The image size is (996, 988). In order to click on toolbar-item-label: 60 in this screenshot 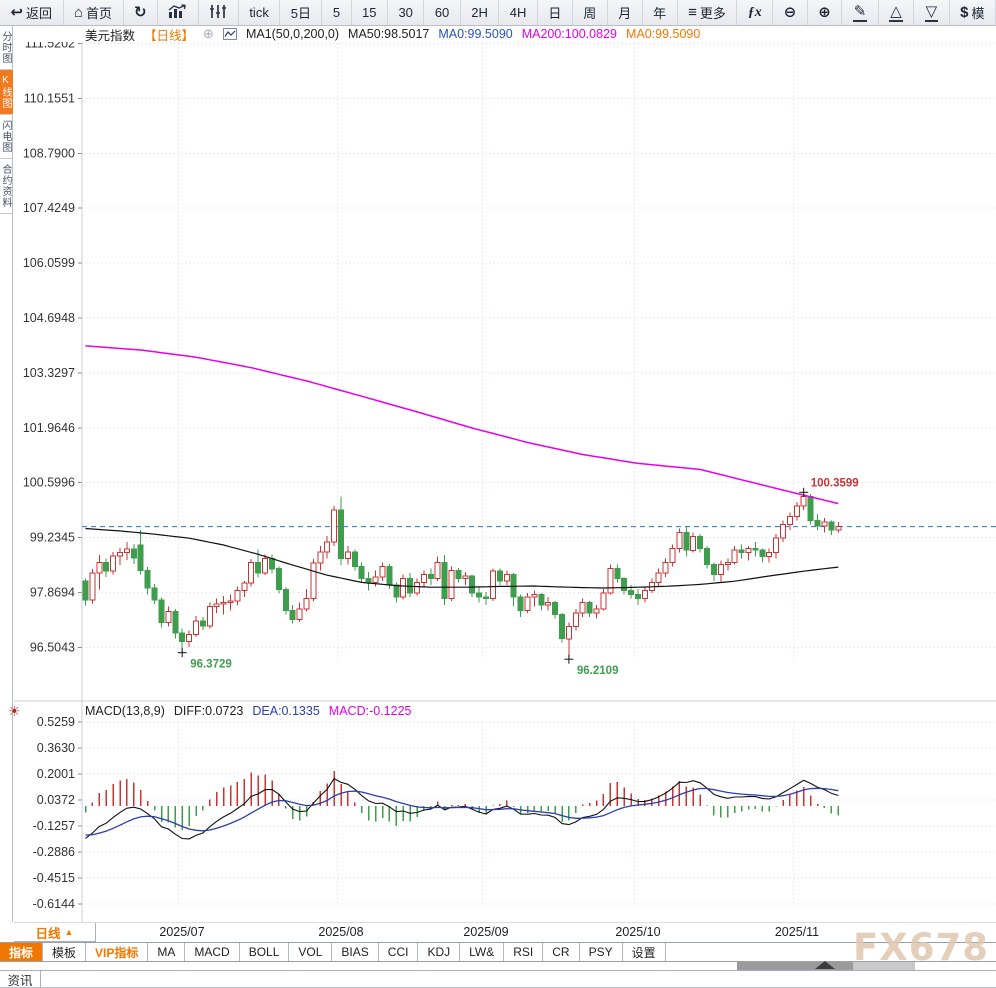, I will do `click(442, 12)`.